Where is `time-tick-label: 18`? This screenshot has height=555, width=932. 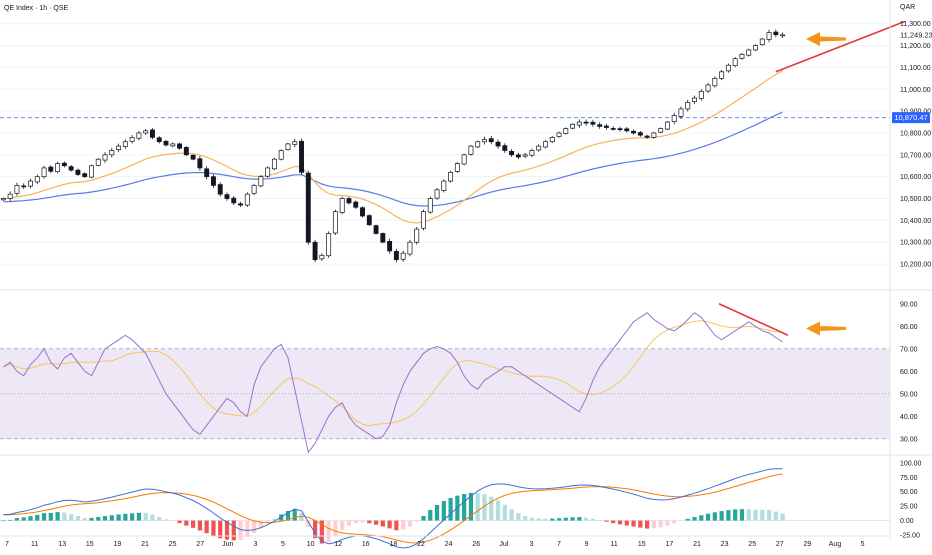
time-tick-label: 18 is located at coordinates (394, 544).